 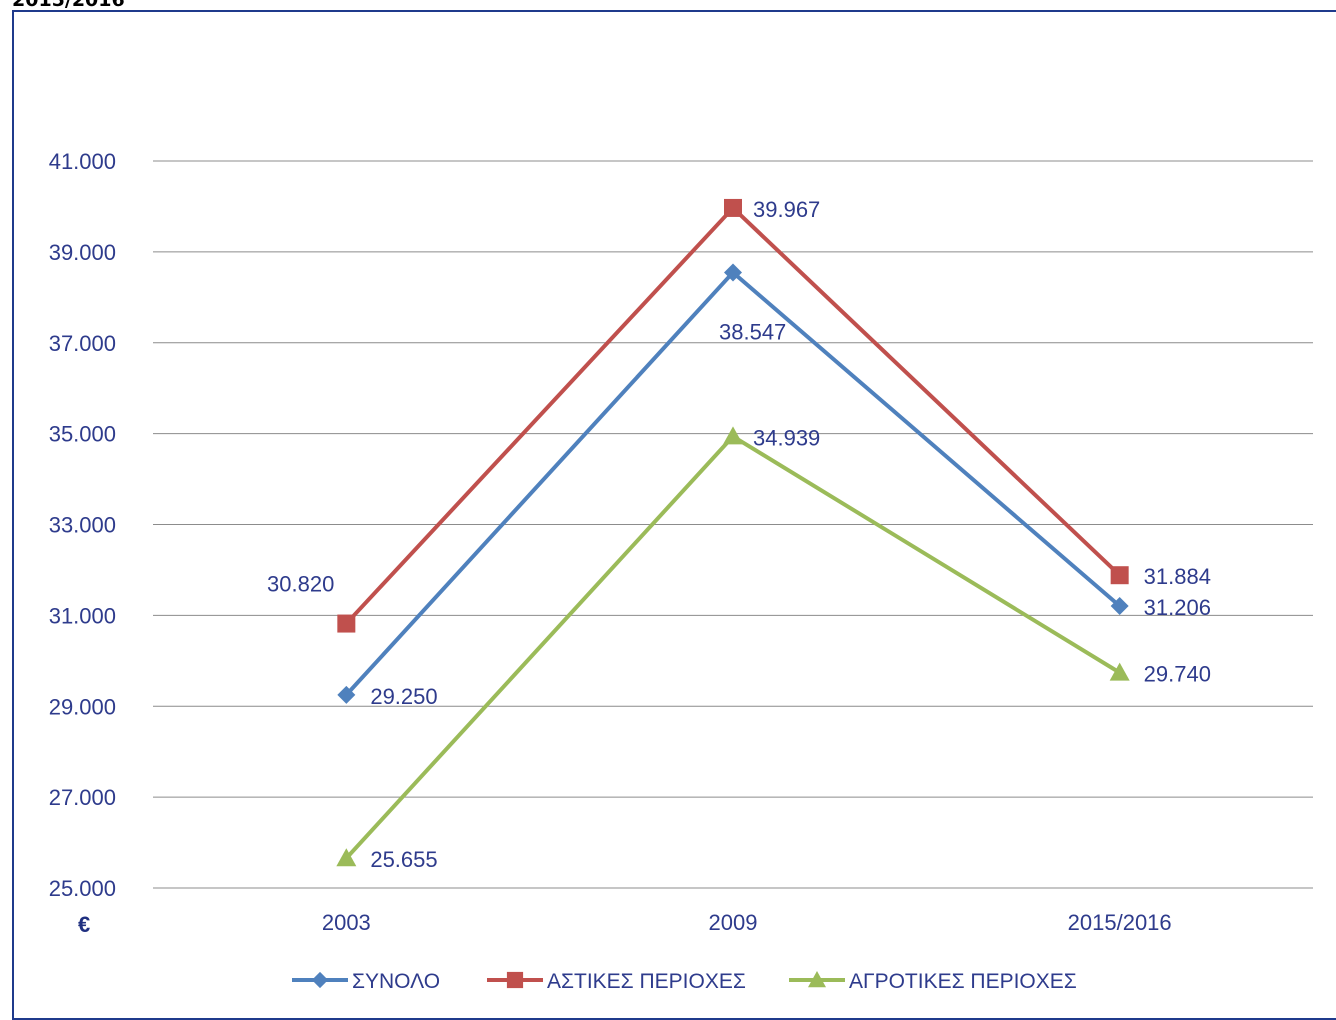 What do you see at coordinates (82, 615) in the screenshot?
I see `y-tick-label: 31.000` at bounding box center [82, 615].